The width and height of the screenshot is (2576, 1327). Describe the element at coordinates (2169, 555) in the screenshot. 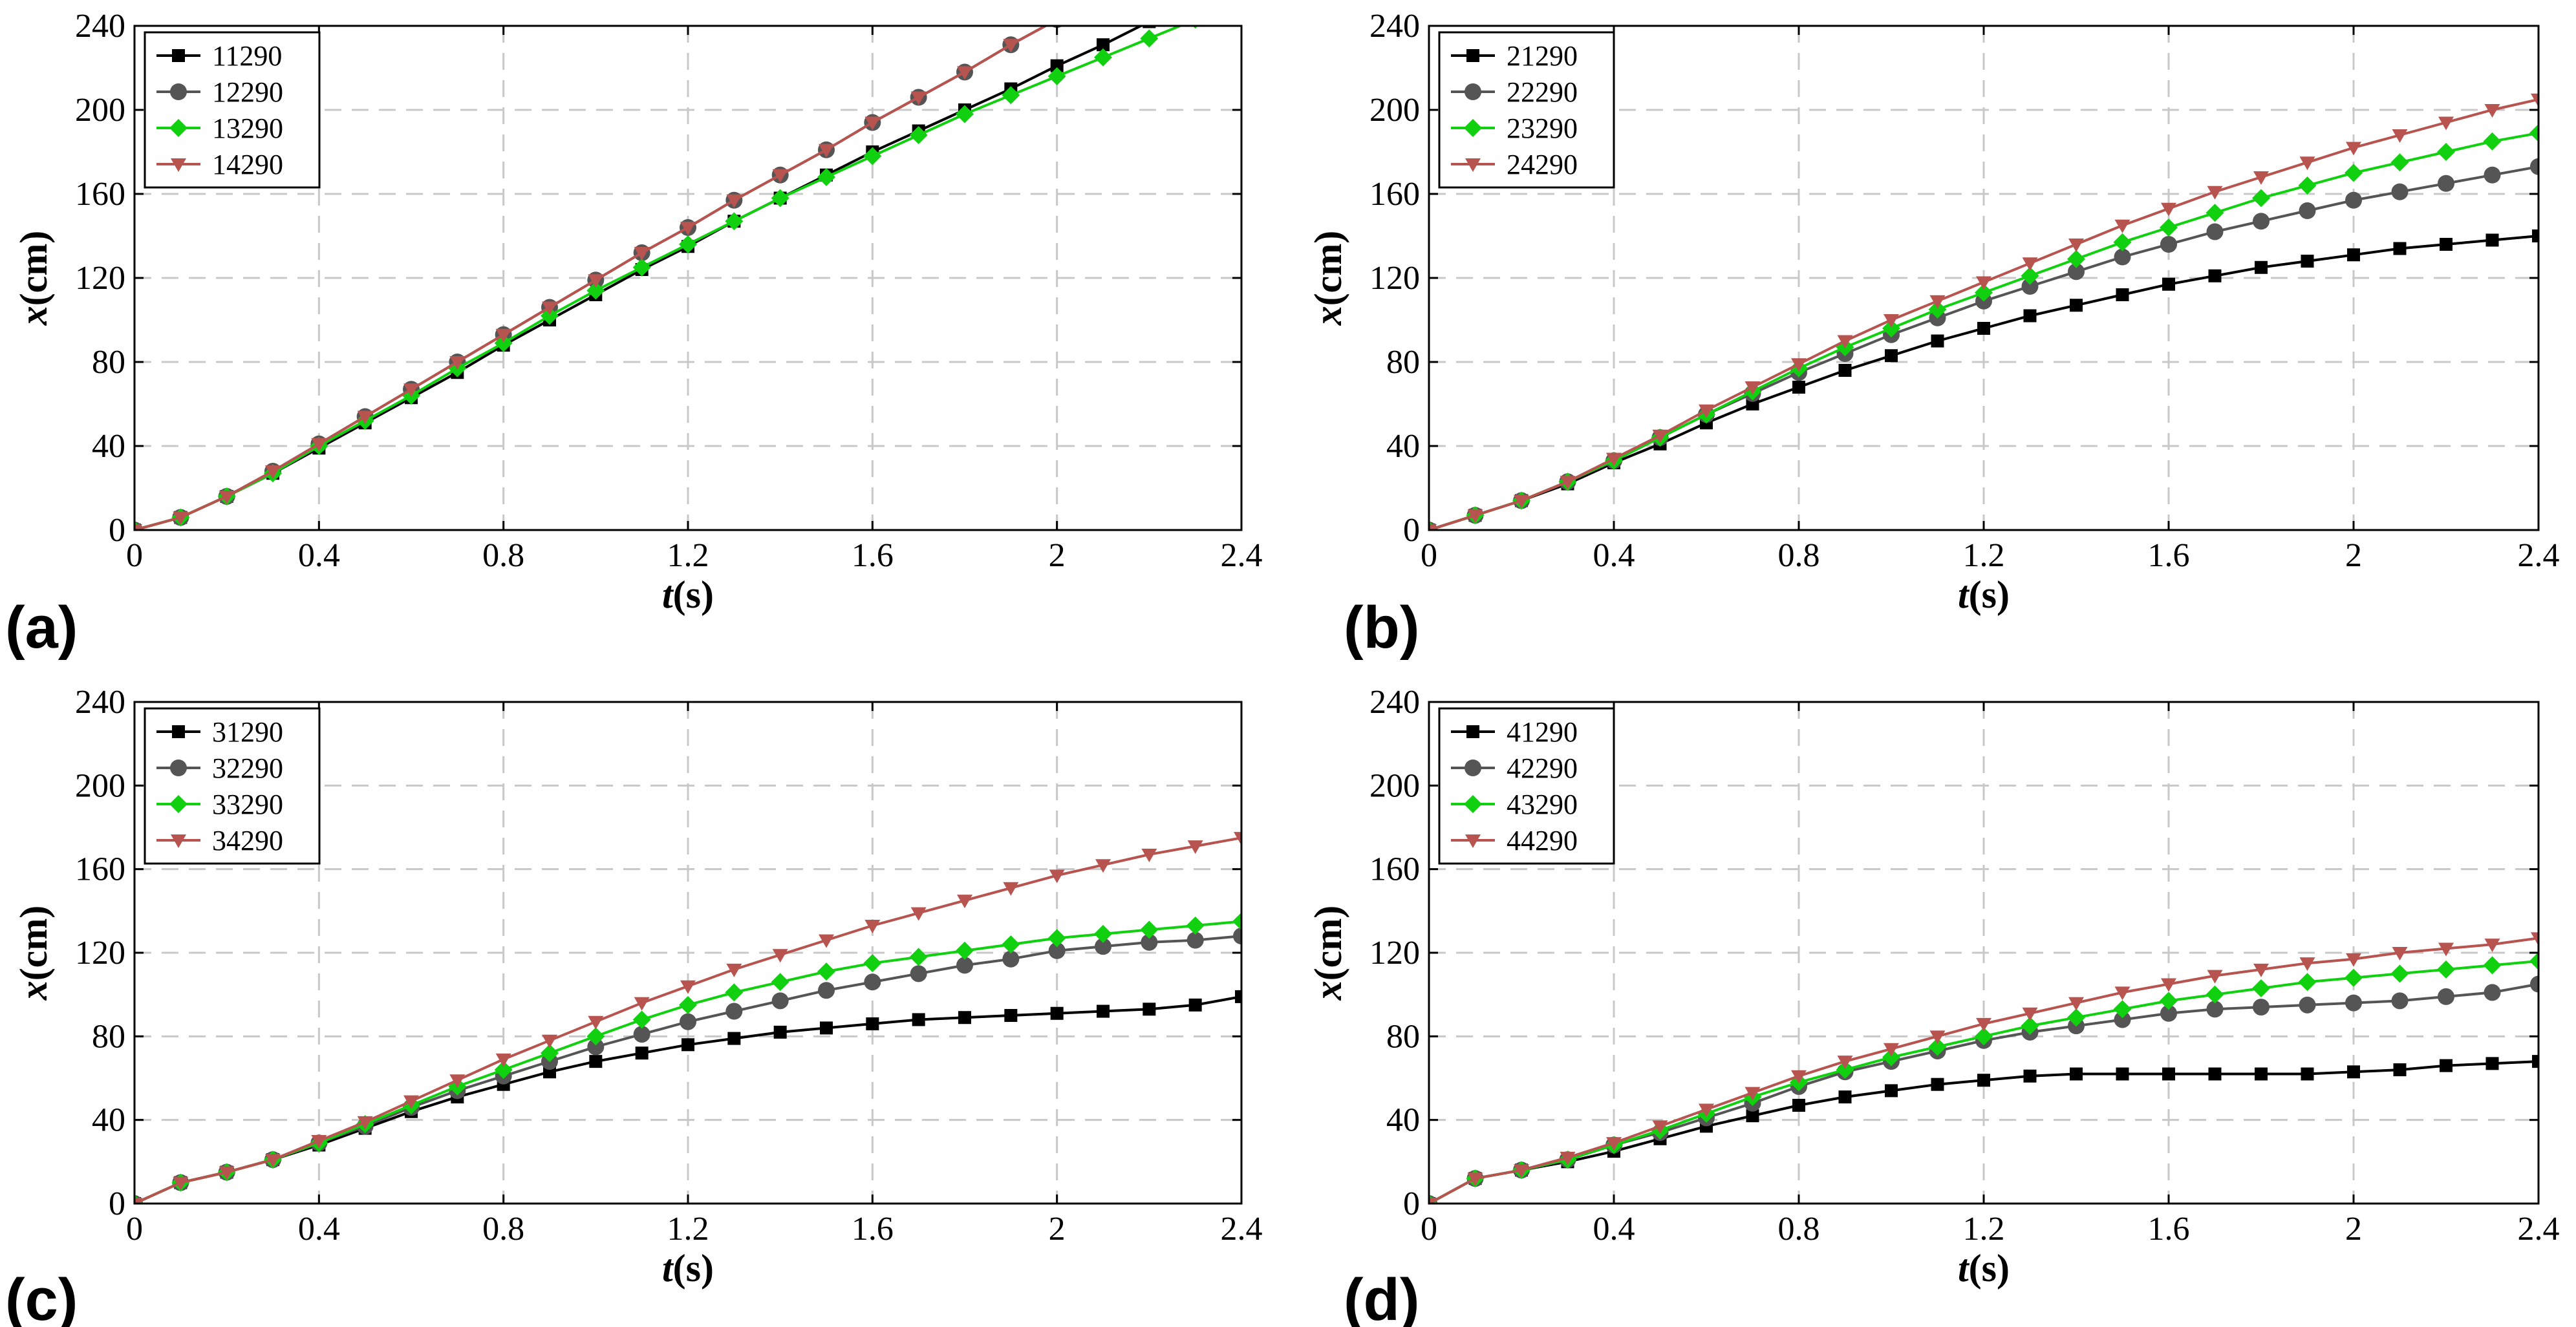

I see `panel-b-xtick-label: 1.6` at that location.